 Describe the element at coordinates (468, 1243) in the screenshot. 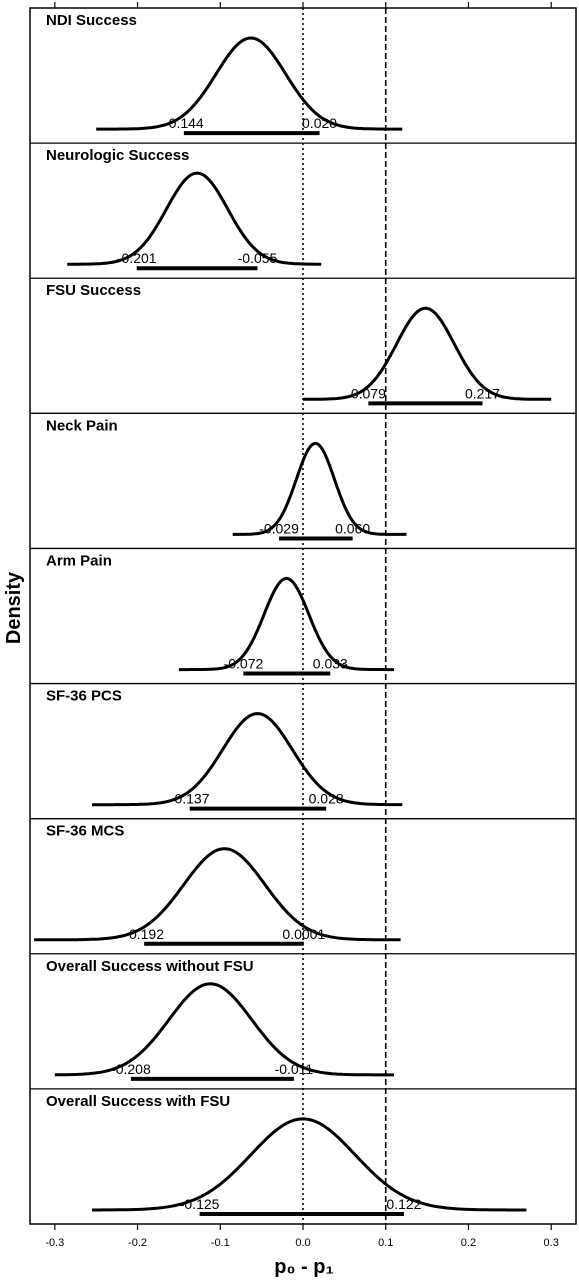

I see `x-tick-label: 0.2` at that location.